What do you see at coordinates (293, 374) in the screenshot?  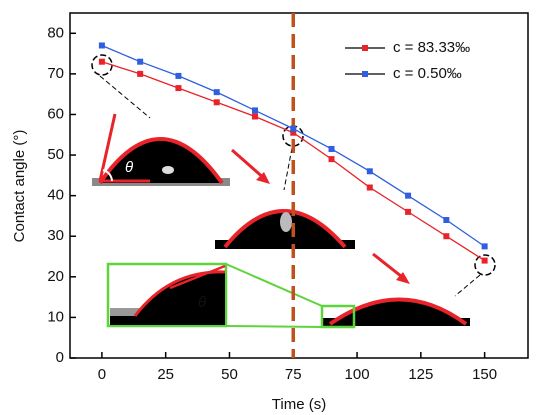 I see `x-tick-label: 75` at bounding box center [293, 374].